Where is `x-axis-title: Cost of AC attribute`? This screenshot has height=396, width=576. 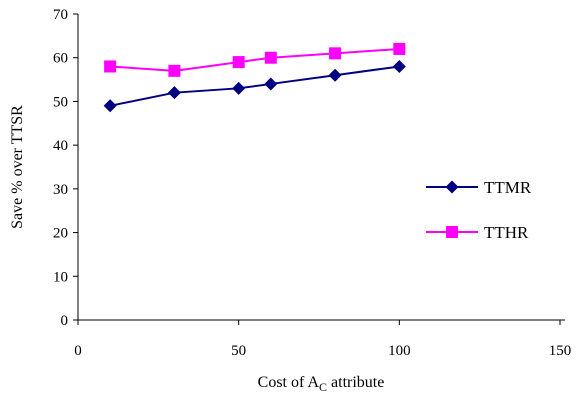
x-axis-title: Cost of AC attribute is located at coordinates (321, 384).